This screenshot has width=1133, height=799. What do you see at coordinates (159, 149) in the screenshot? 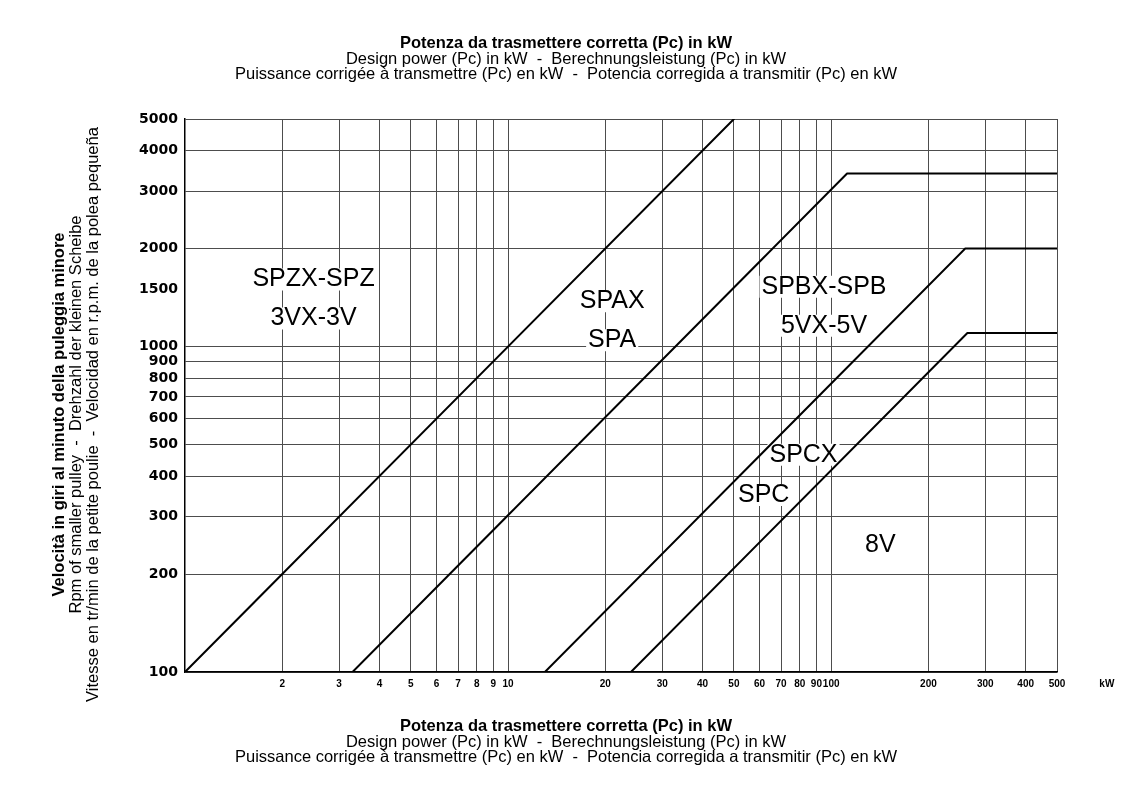
I see `y-tick-label: 4000` at bounding box center [159, 149].